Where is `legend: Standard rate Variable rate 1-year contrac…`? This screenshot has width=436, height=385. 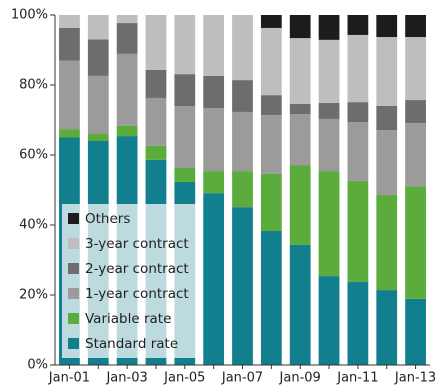 legend: Standard rate Variable rate 1-year contrac… is located at coordinates (130, 281).